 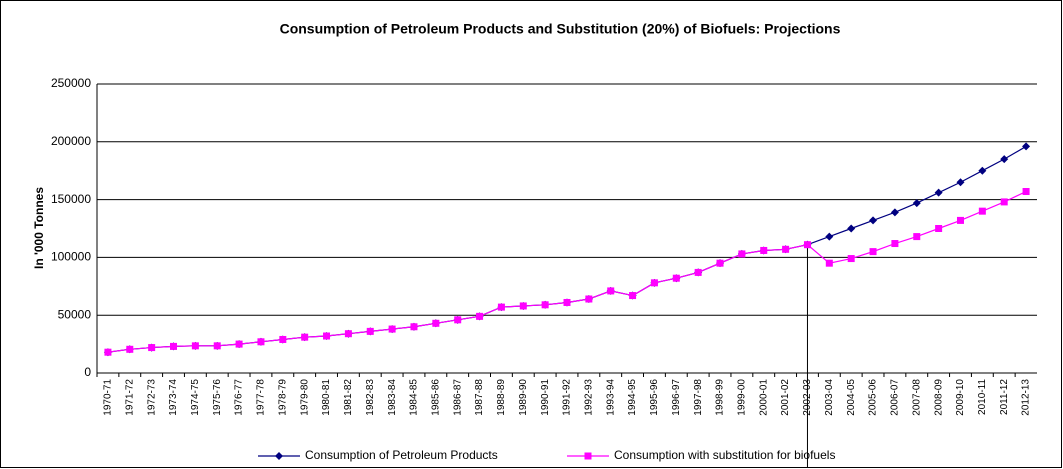 I want to click on x-tick-label: 1999-00, so click(x=742, y=397).